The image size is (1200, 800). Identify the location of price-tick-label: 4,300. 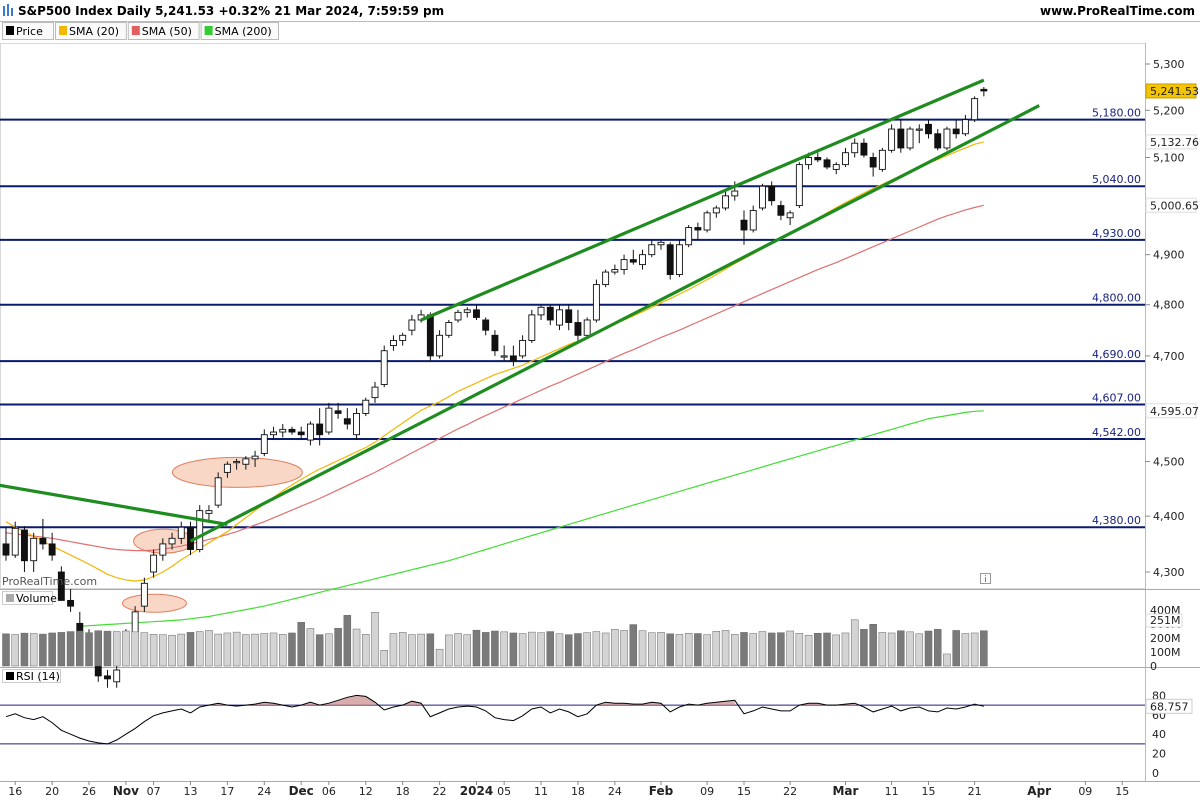
(1169, 572).